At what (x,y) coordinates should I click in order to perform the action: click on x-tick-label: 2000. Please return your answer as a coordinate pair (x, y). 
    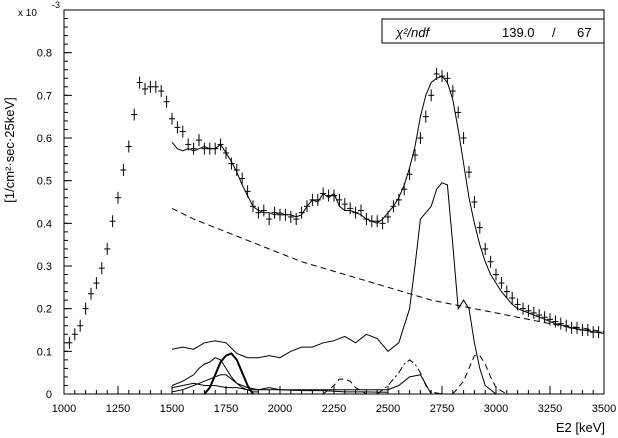
    Looking at the image, I should click on (280, 409).